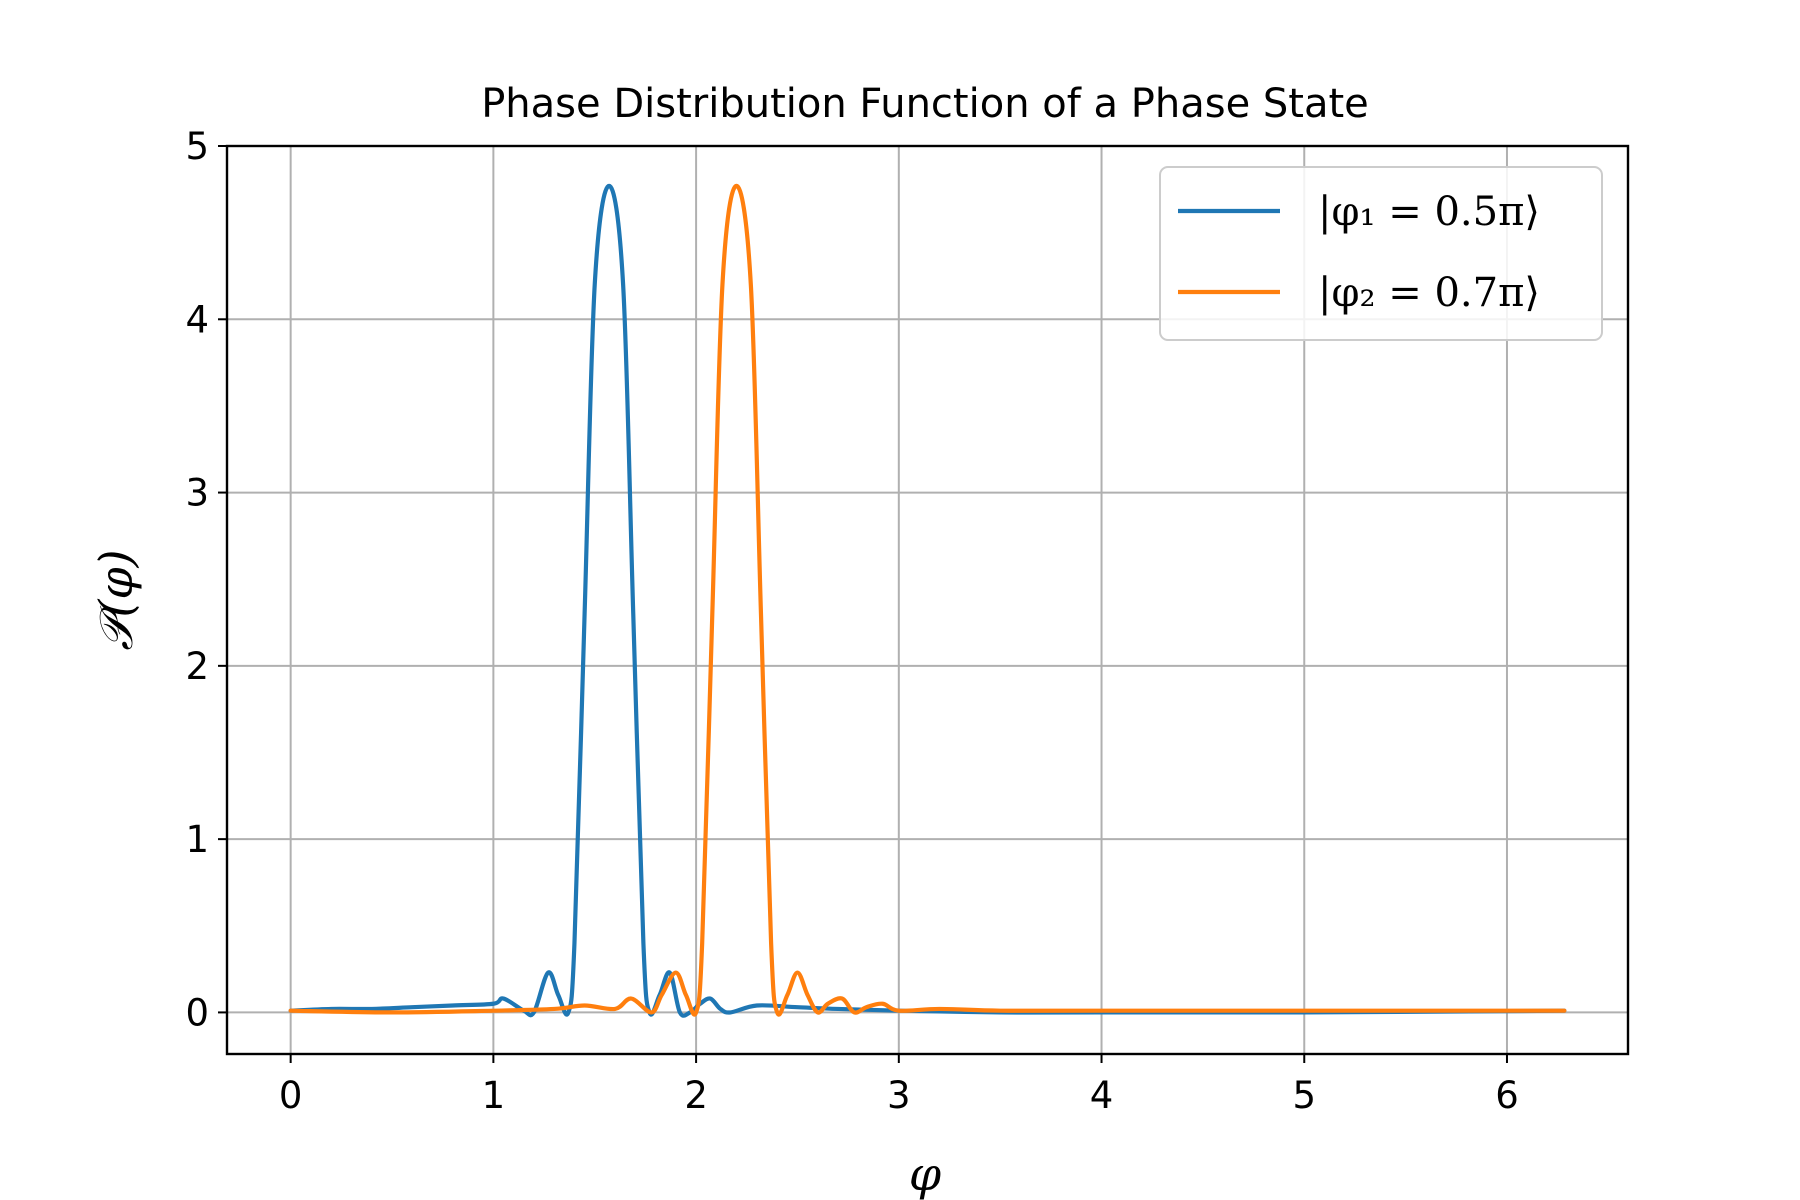 The image size is (1800, 1200). Describe the element at coordinates (291, 1095) in the screenshot. I see `x-tick-label: 0` at that location.